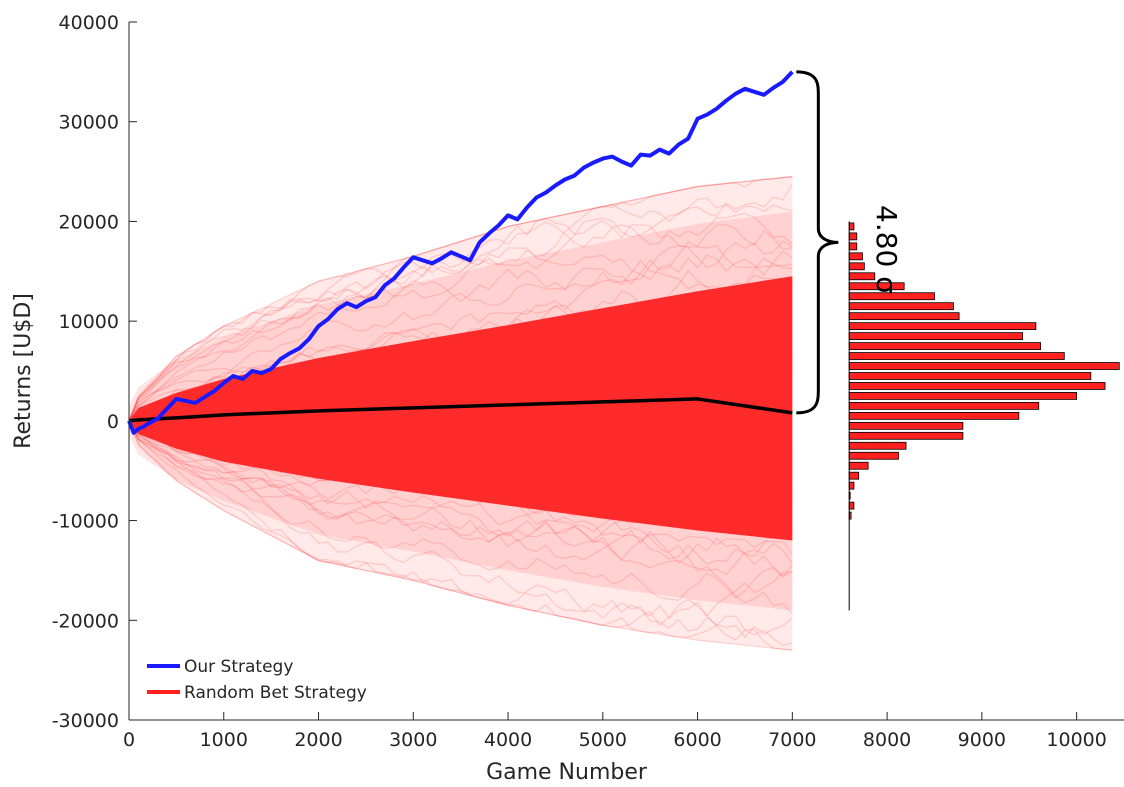 This screenshot has height=787, width=1124. Describe the element at coordinates (238, 667) in the screenshot. I see `legend-label: Our Strategy` at that location.